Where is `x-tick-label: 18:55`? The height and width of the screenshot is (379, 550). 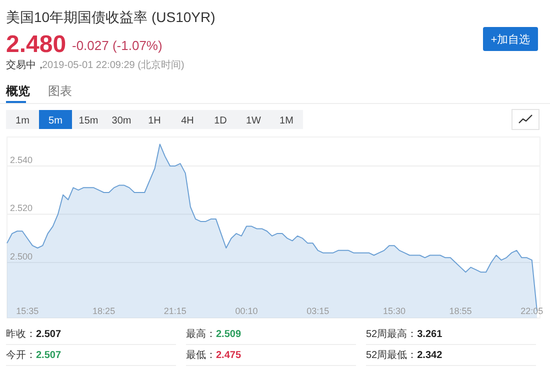 x-tick-label: 18:55 is located at coordinates (460, 311).